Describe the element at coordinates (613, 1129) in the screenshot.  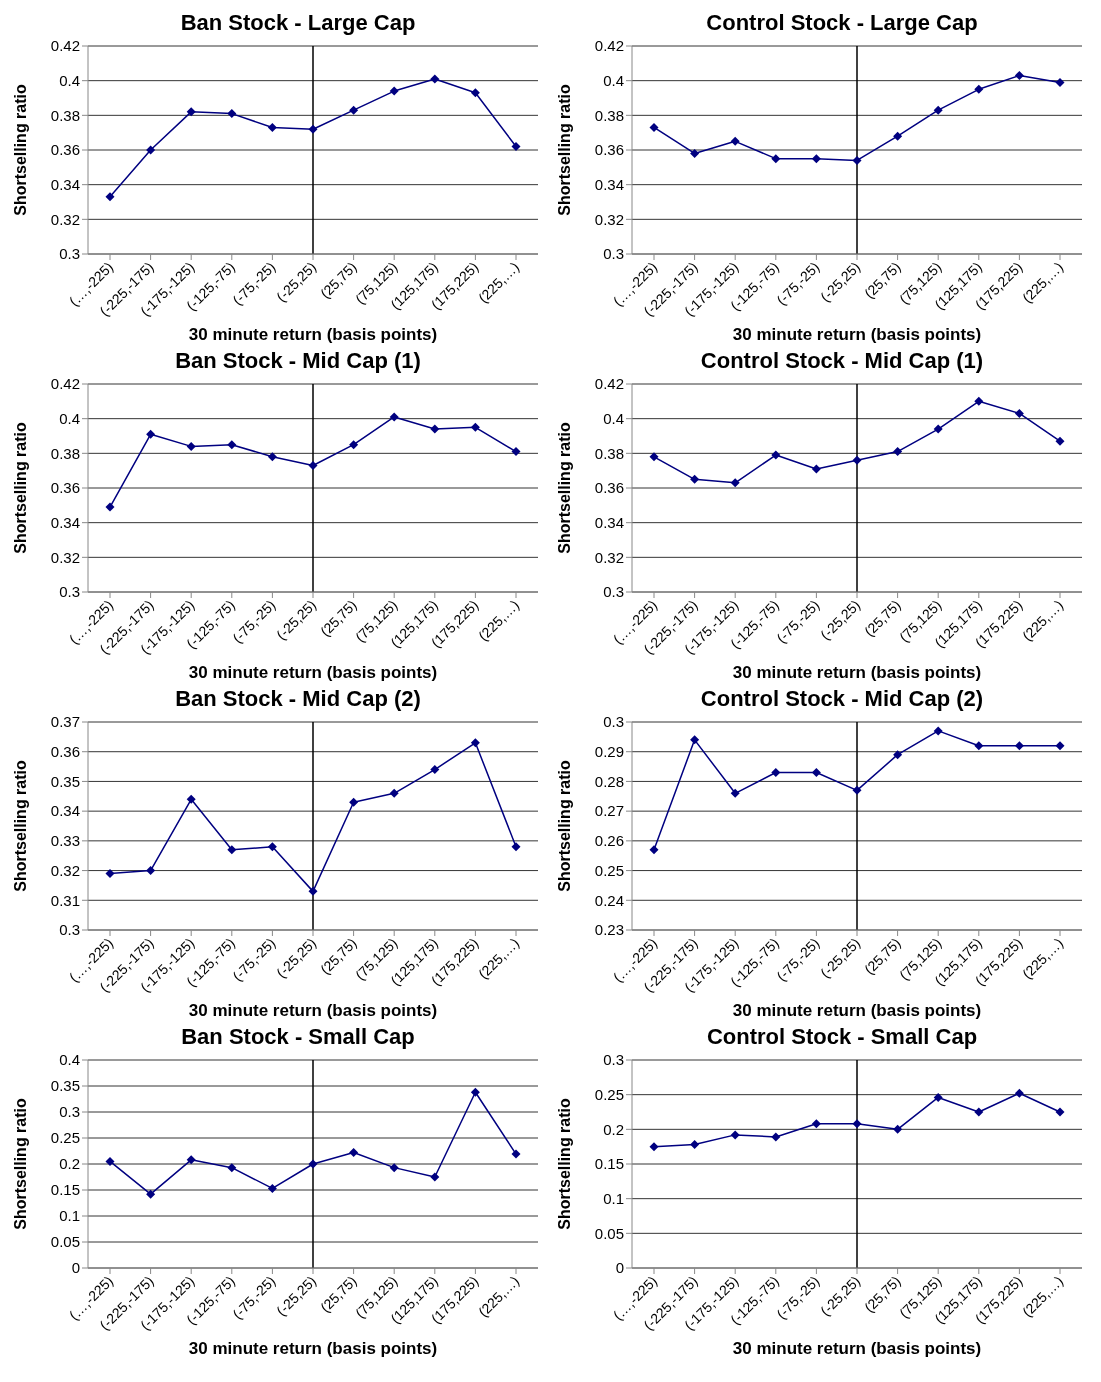
I see `y-tick-label: 0.2` at that location.